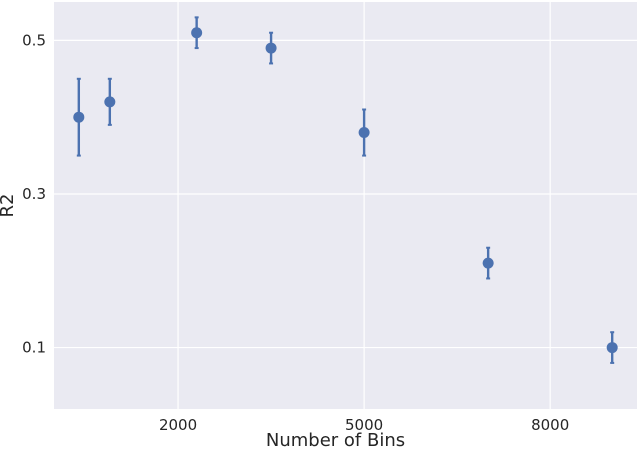 This screenshot has width=640, height=449. What do you see at coordinates (34, 40) in the screenshot?
I see `y-tick-label: 0.5` at bounding box center [34, 40].